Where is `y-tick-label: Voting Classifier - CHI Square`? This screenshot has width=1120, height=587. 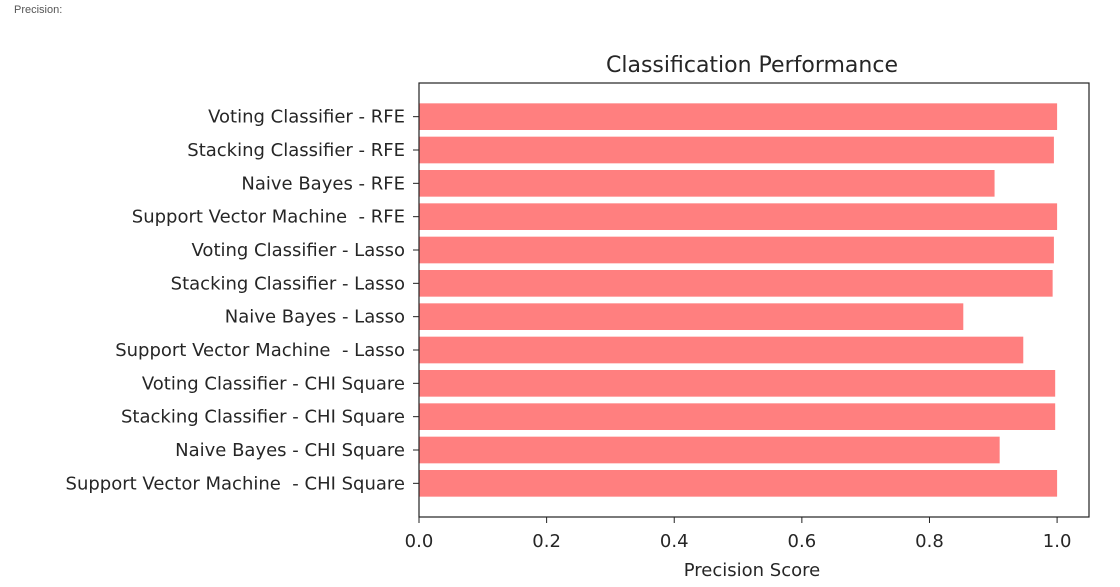
y-tick-label: Voting Classifier - CHI Square is located at coordinates (273, 383).